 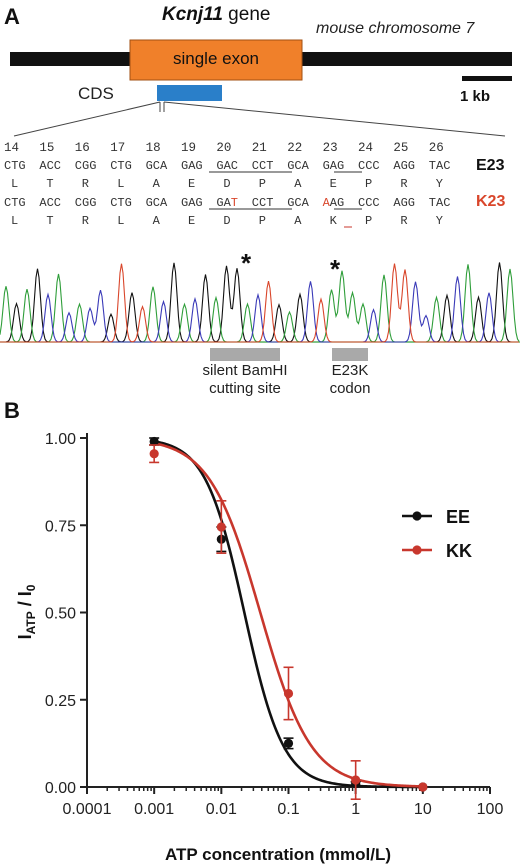 What do you see at coordinates (154, 809) in the screenshot?
I see `x-tick-label: 0.001` at bounding box center [154, 809].